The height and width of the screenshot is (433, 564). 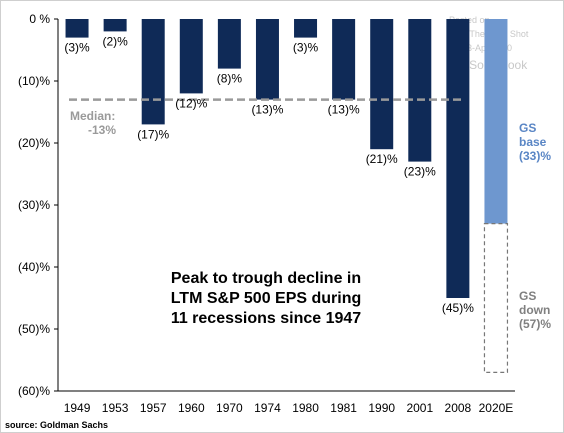 I want to click on x-tick-label: 1970, so click(x=229, y=408).